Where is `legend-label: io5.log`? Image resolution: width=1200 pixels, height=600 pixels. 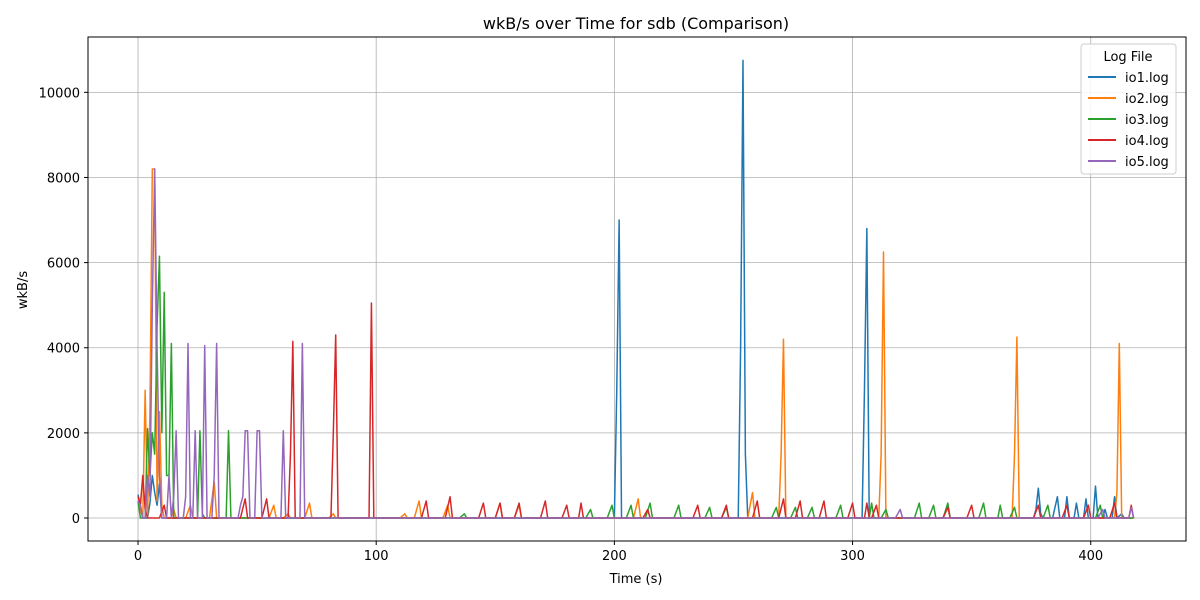 legend-label: io5.log is located at coordinates (1147, 162).